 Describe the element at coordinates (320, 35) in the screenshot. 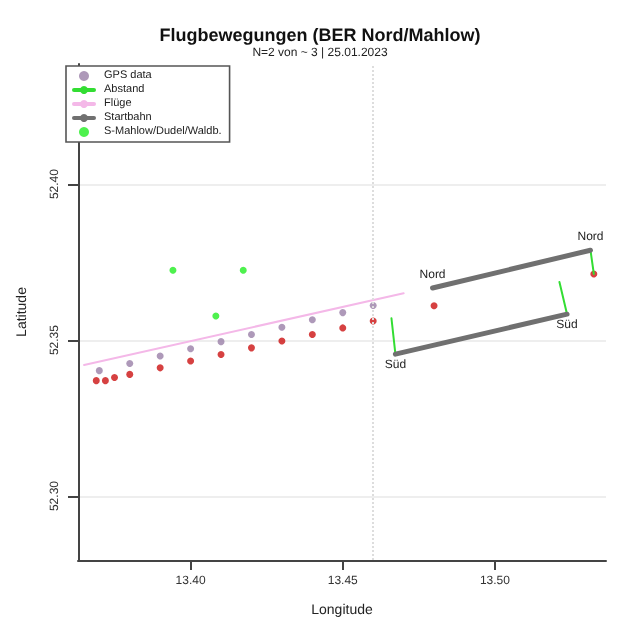

I see `chart-title: Flugbewegungen (BER Nord/Mahlow)` at that location.